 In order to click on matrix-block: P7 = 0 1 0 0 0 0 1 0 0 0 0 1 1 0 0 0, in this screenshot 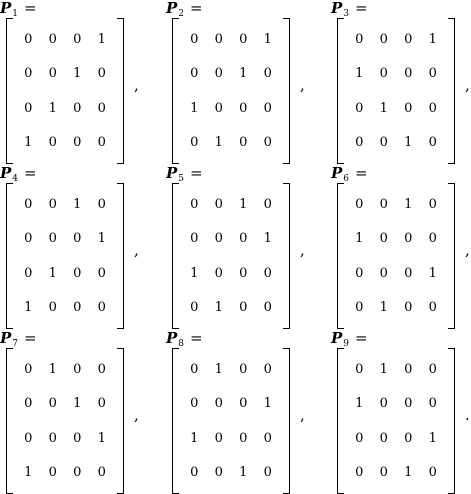, I will do `click(69, 411)`.